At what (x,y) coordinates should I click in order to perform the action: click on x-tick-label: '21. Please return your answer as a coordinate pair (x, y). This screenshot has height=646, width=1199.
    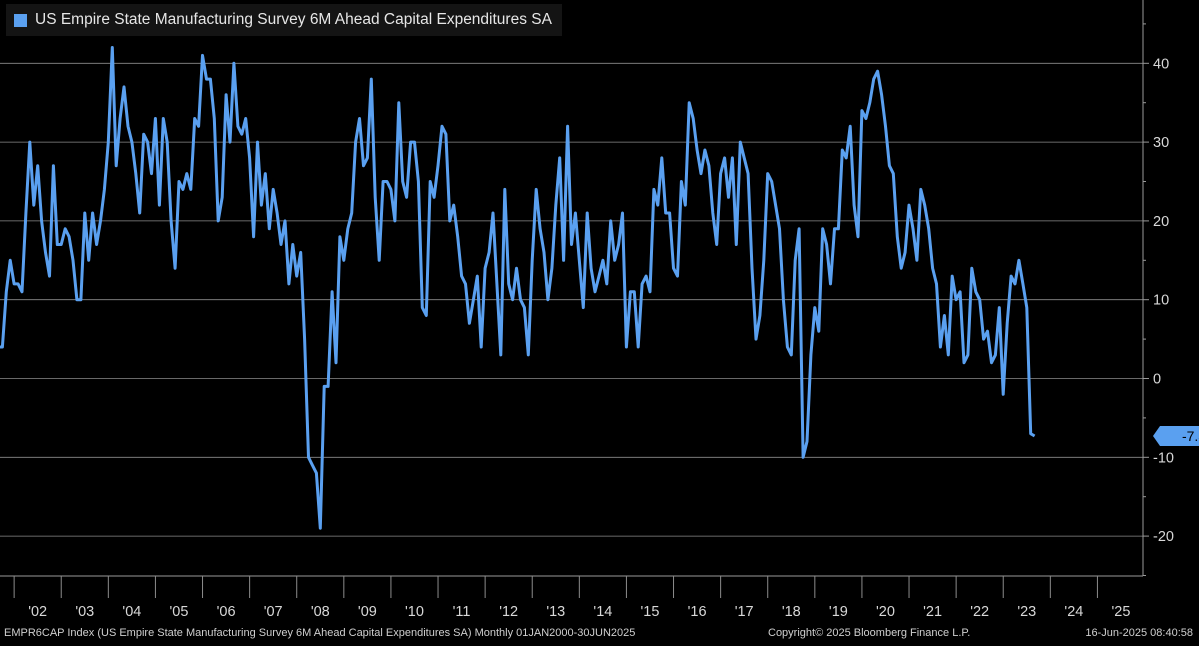
    Looking at the image, I should click on (932, 612).